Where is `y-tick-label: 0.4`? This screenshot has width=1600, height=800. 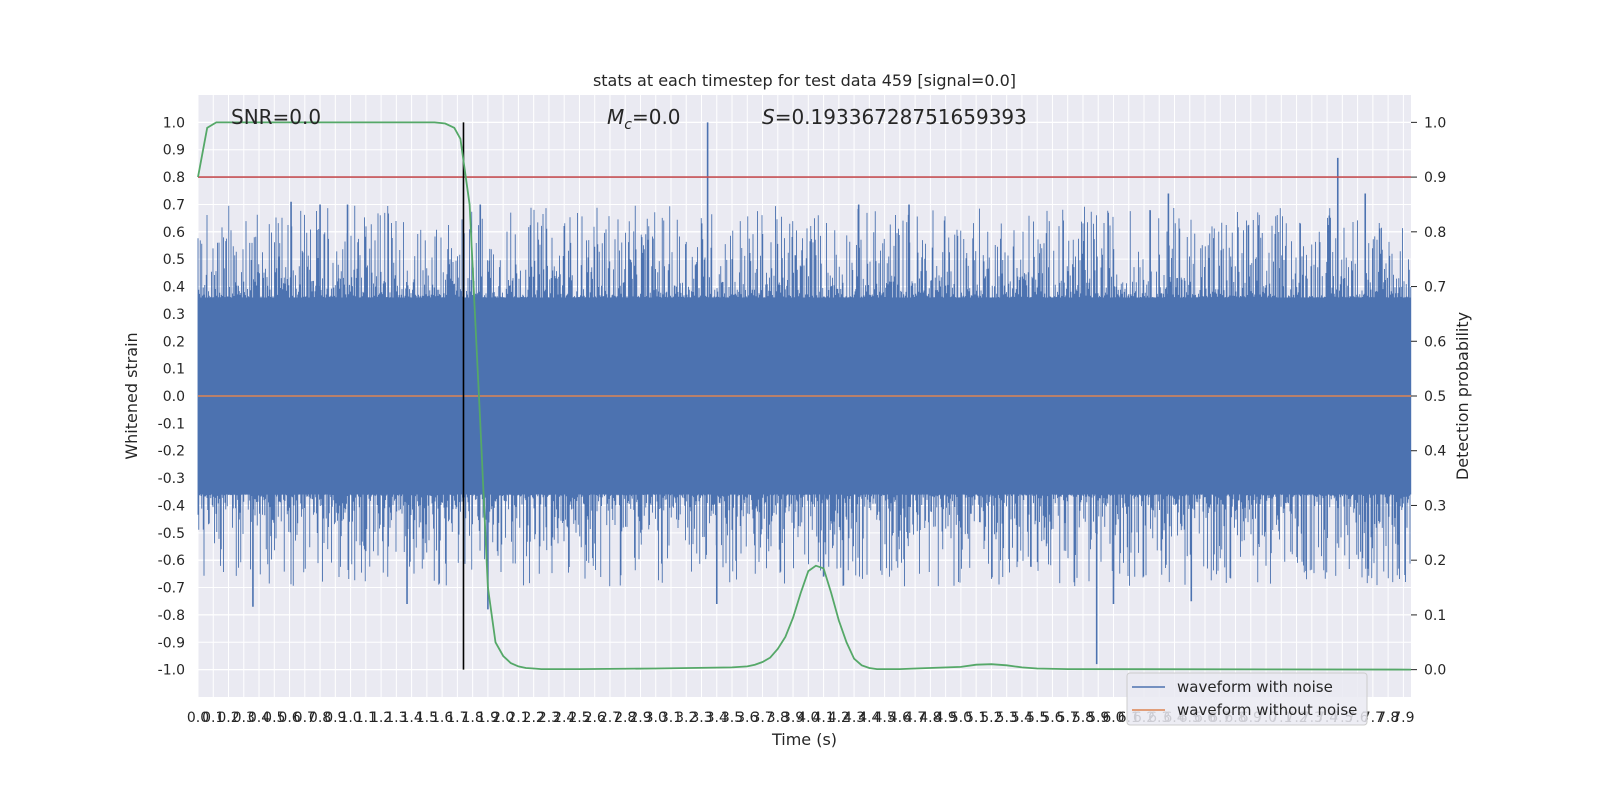
y-tick-label: 0.4 is located at coordinates (174, 288).